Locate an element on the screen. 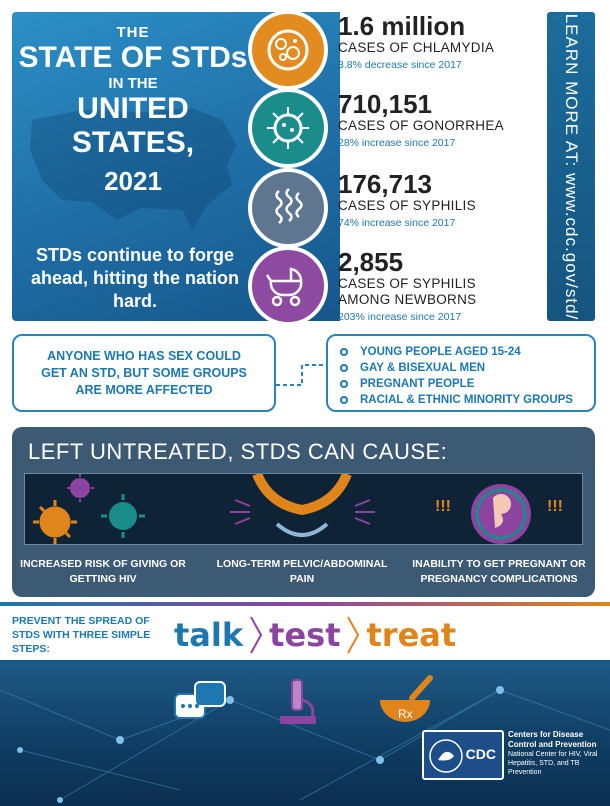 This screenshot has height=806, width=610. list-item: YOUNG PEOPLE AGED 15-24 is located at coordinates (467, 352).